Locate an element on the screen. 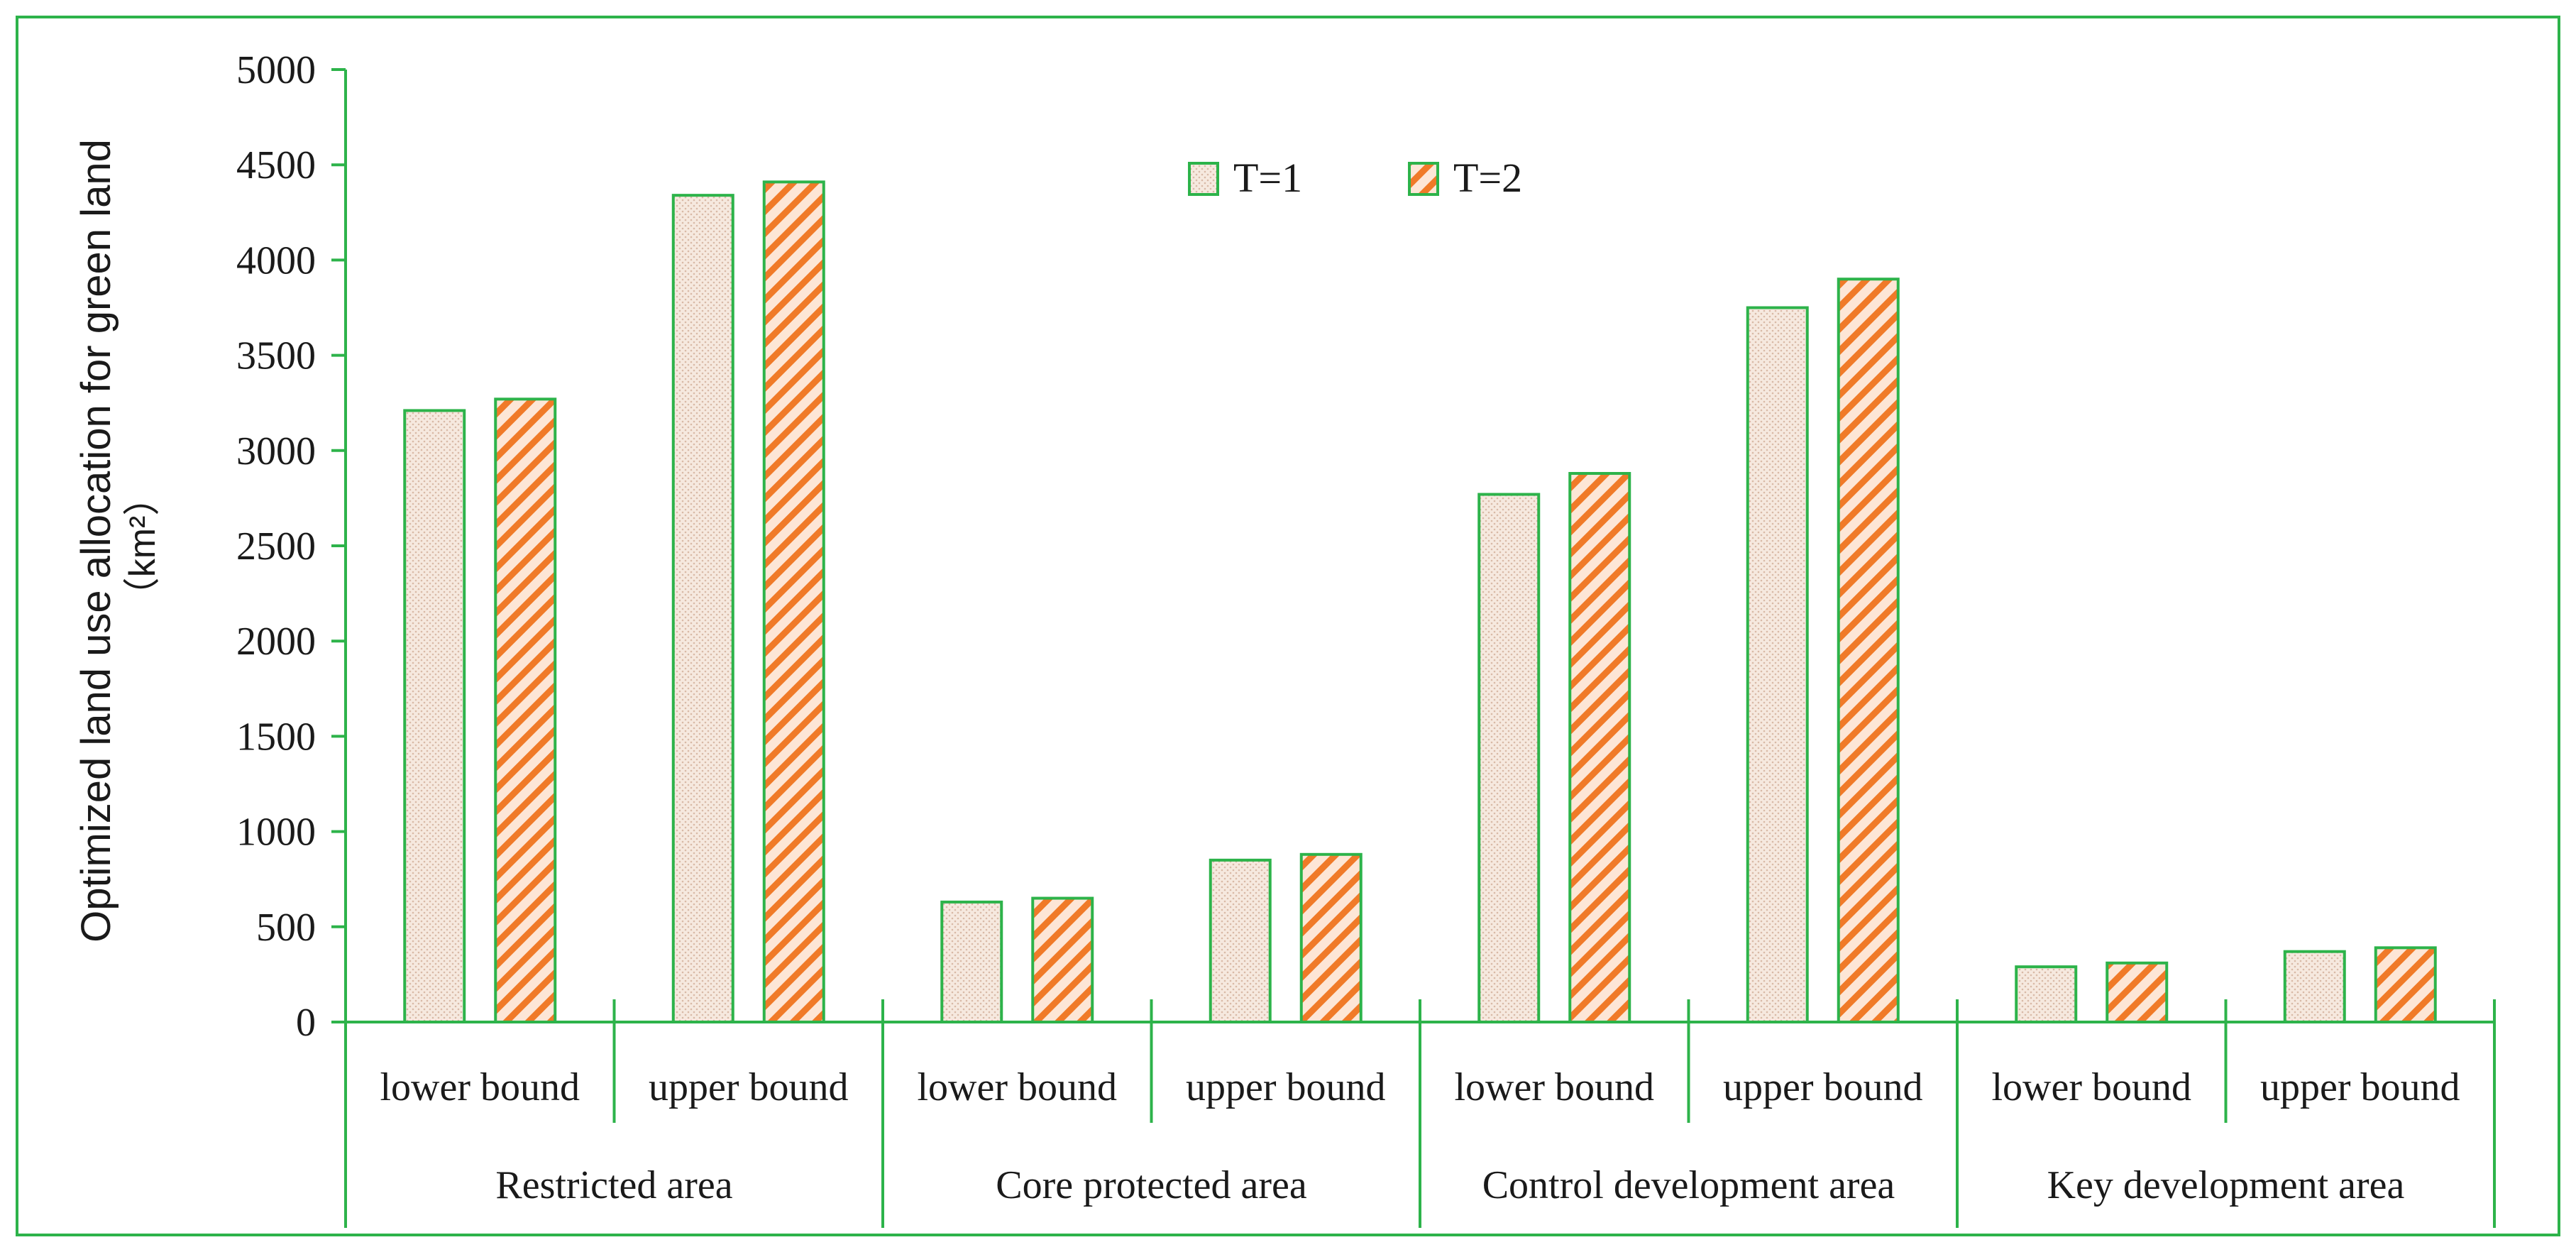 The width and height of the screenshot is (2576, 1252). legend-swatch-t2 is located at coordinates (1423, 179).